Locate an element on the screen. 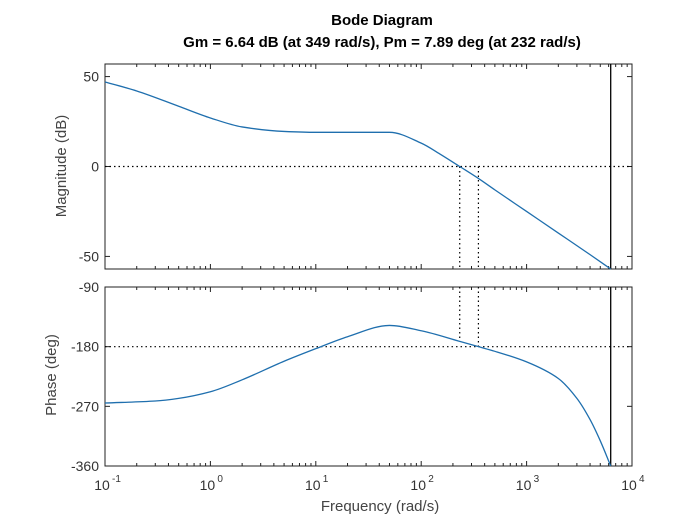  phase-y-tick-label: -270 is located at coordinates (85, 406).